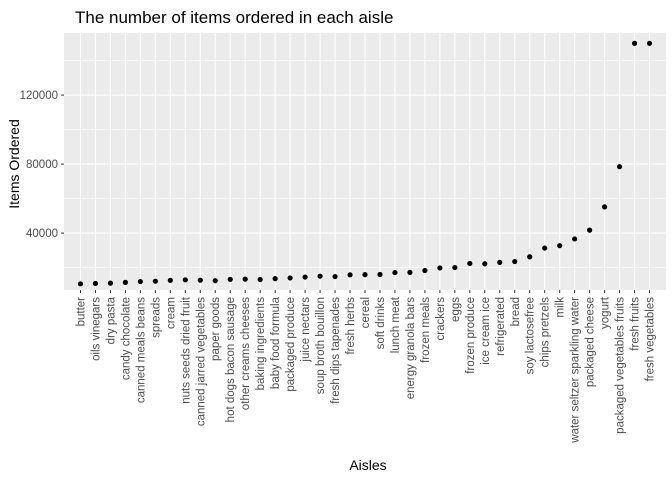 This screenshot has width=672, height=480. What do you see at coordinates (471, 335) in the screenshot?
I see `x-tick-label: frozen produce` at bounding box center [471, 335].